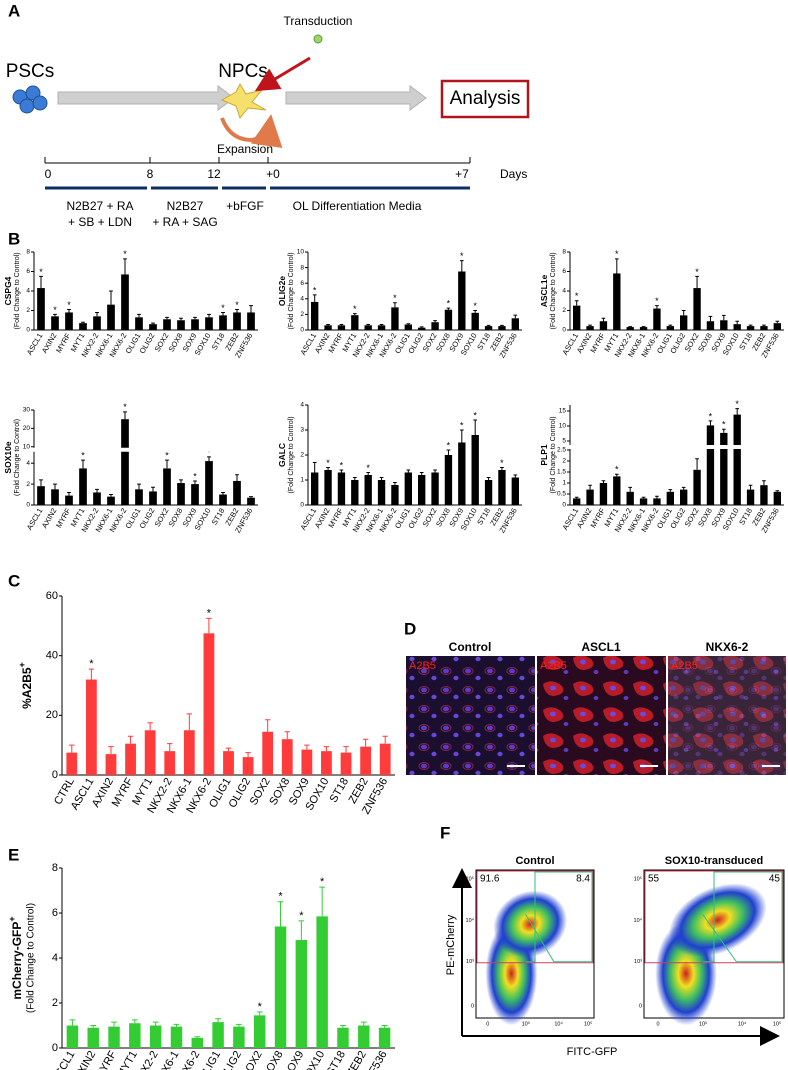 This screenshot has width=788, height=1070. I want to click on y-tick-label: 2, so click(28, 310).